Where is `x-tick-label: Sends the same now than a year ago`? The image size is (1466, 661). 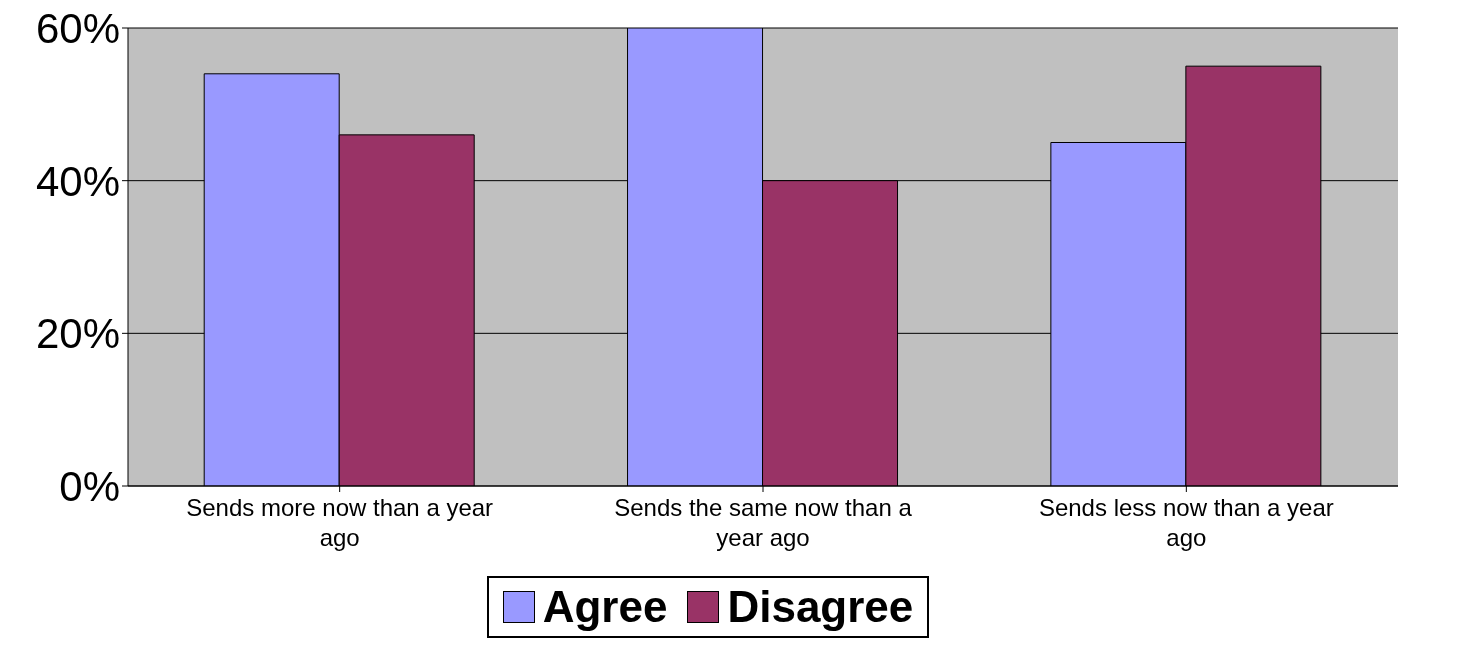 x-tick-label: Sends the same now than a year ago is located at coordinates (763, 522).